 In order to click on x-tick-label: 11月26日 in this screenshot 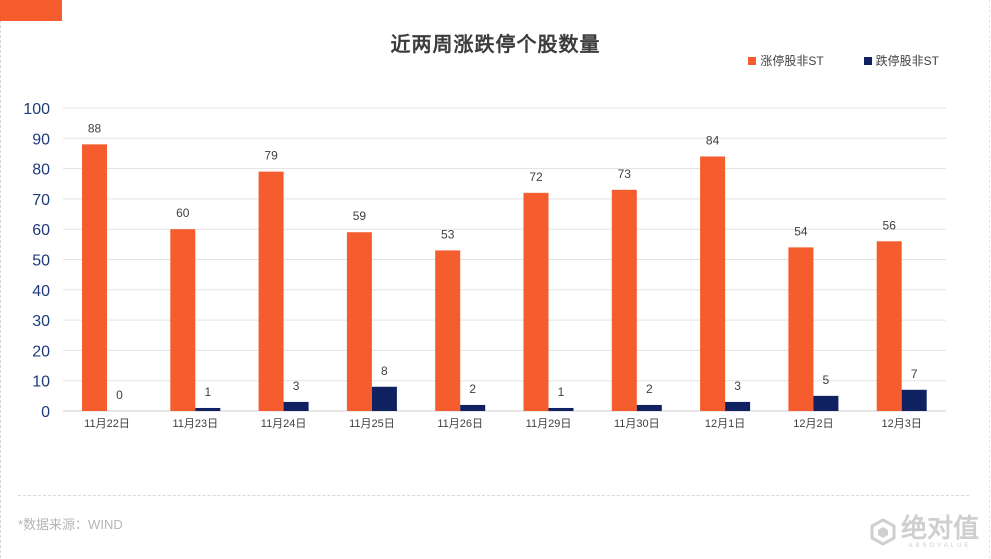, I will do `click(460, 424)`.